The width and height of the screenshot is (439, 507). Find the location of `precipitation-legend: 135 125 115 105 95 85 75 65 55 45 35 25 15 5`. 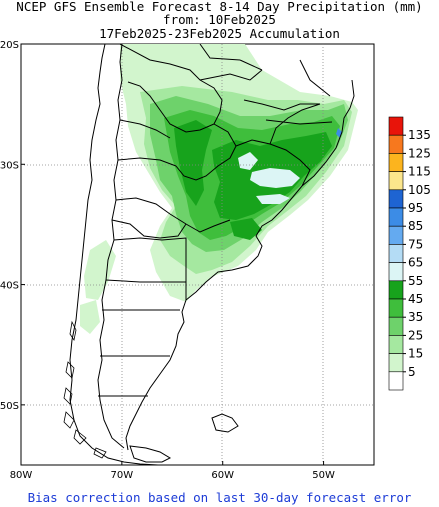

precipitation-legend: 135 125 115 105 95 85 75 65 55 45 35 25 15 5 is located at coordinates (409, 253).